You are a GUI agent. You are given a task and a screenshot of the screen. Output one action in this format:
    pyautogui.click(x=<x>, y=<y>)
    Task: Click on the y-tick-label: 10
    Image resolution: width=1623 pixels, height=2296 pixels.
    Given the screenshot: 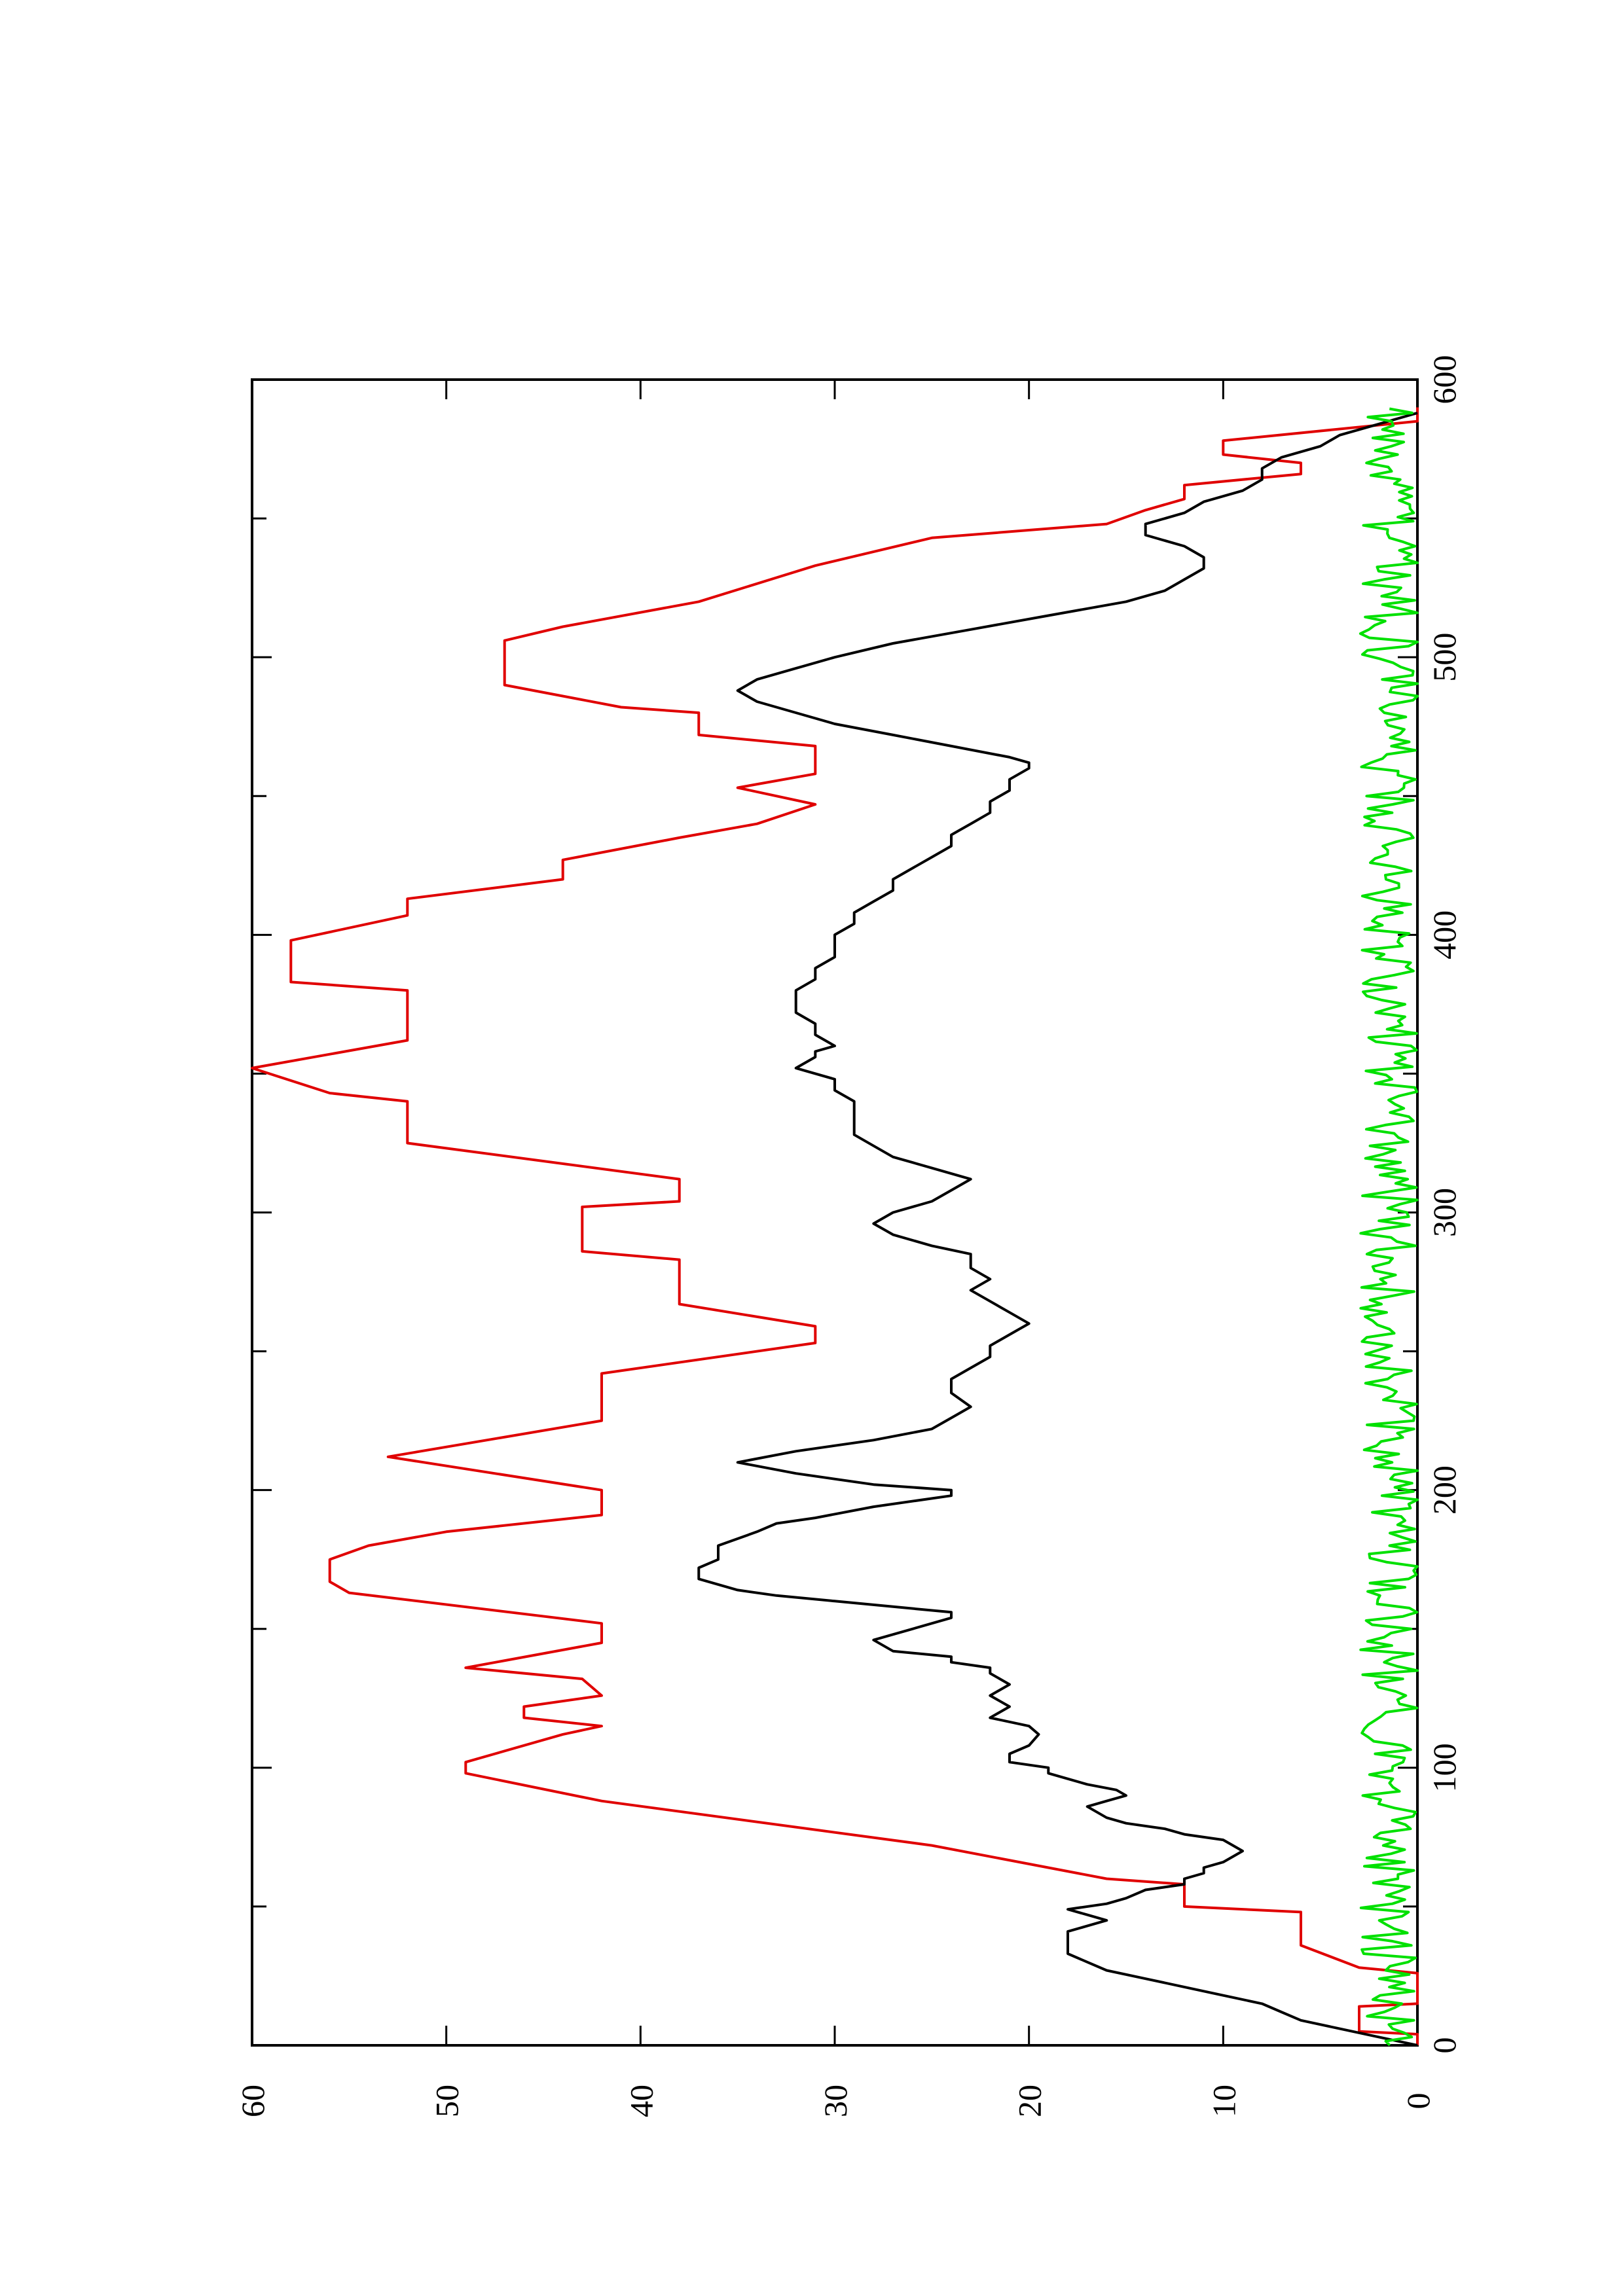 What is the action you would take?
    pyautogui.click(x=1223, y=2101)
    